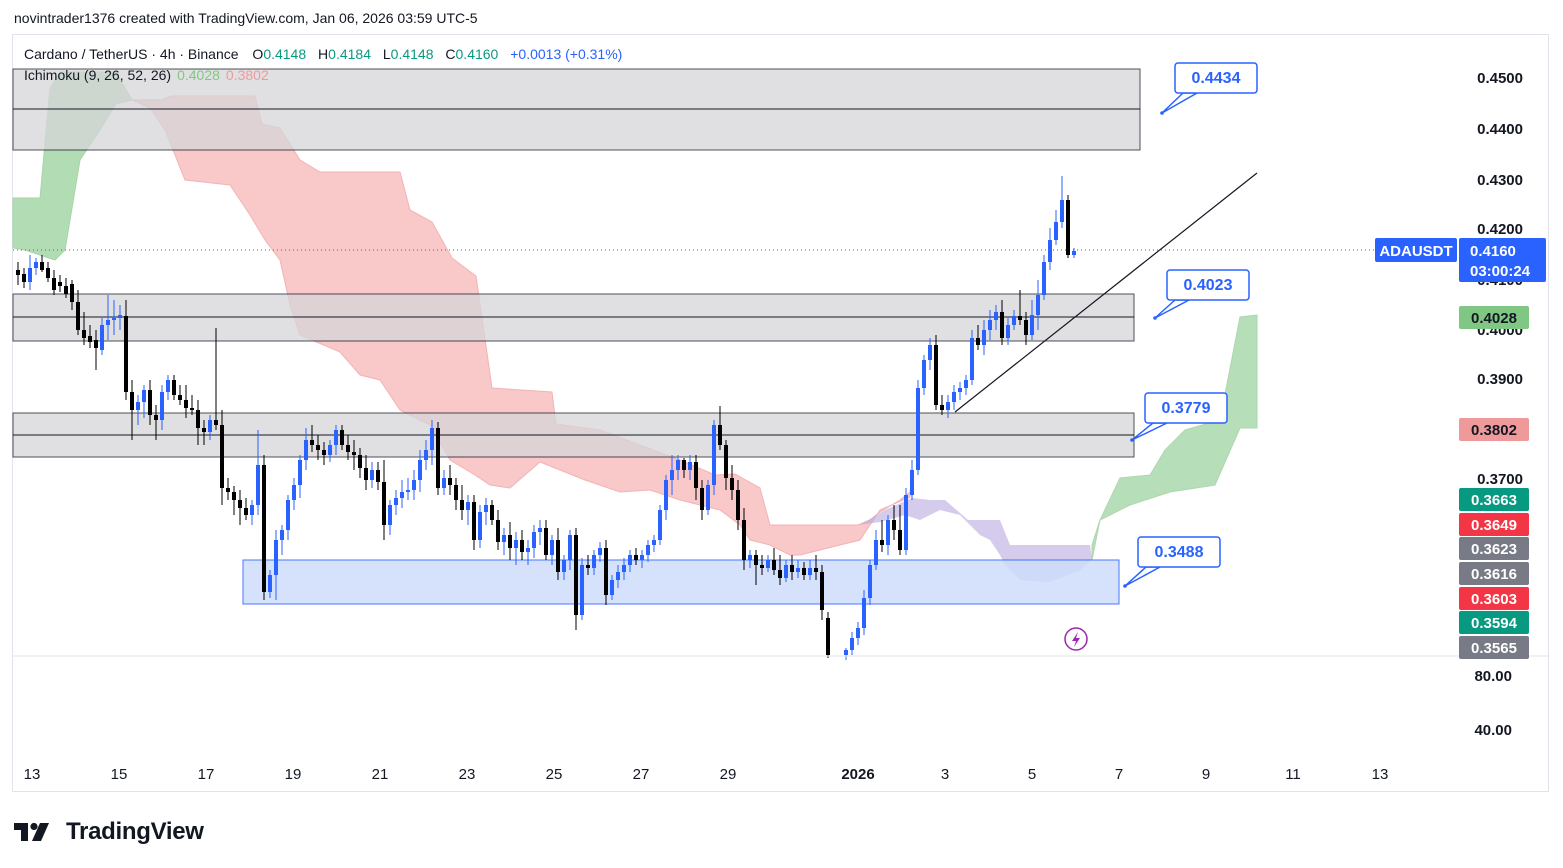  Describe the element at coordinates (1206, 774) in the screenshot. I see `time-tick: 9` at that location.